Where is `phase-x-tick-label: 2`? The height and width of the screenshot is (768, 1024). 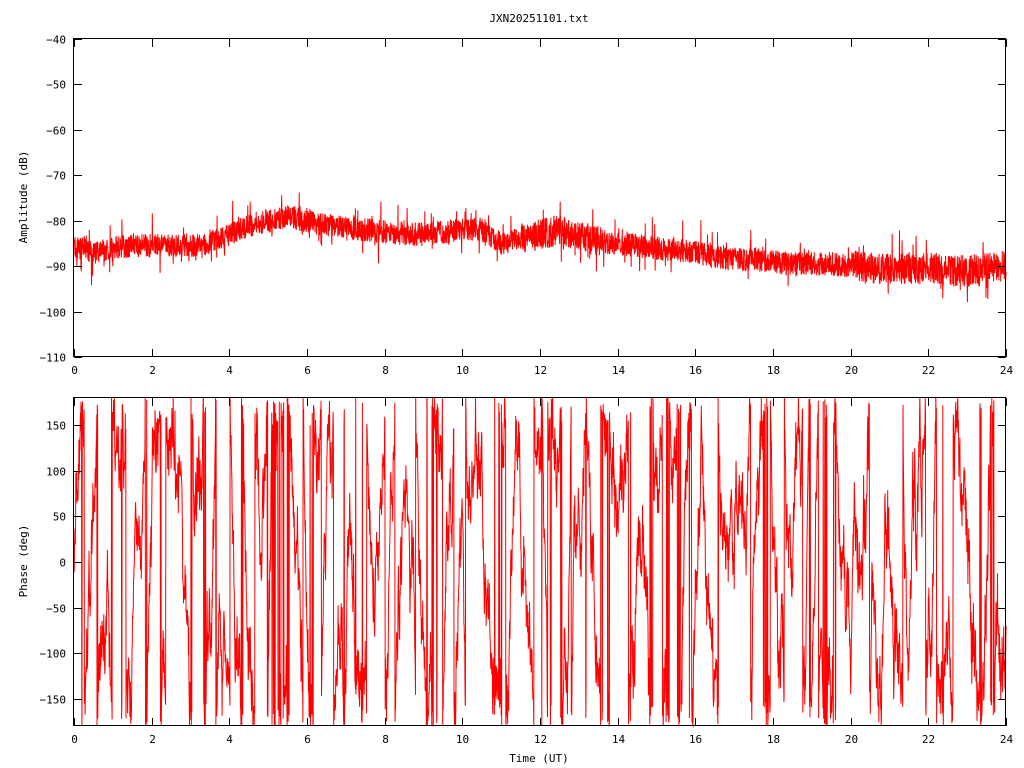 phase-x-tick-label: 2 is located at coordinates (152, 739).